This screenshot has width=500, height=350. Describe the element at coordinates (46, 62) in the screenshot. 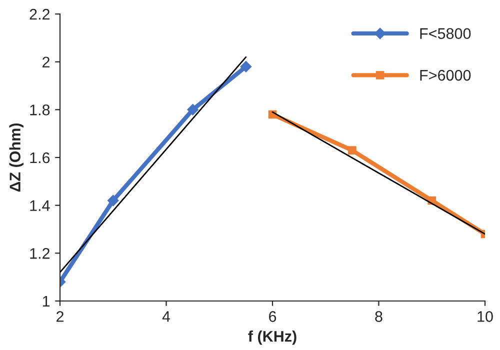

I see `y-tick-label: 2` at that location.